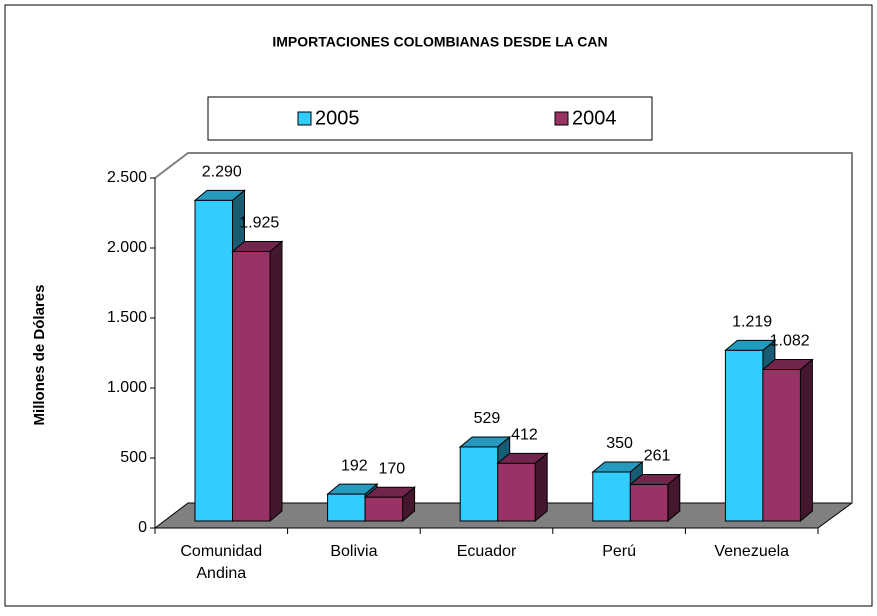 This screenshot has width=877, height=616. What do you see at coordinates (133, 457) in the screenshot?
I see `y-tick-label: 500` at bounding box center [133, 457].